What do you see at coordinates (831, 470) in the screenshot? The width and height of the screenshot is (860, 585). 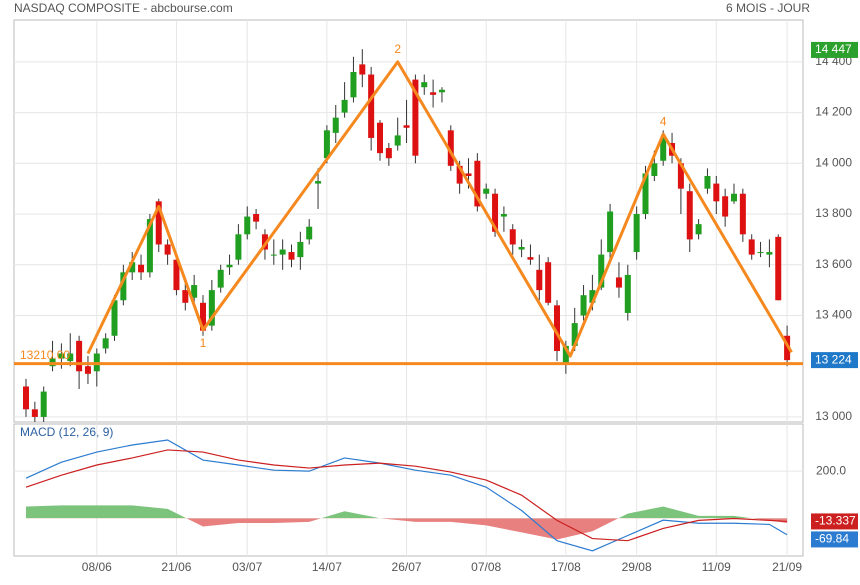 I see `y-tick-label: 200.0` at bounding box center [831, 470].